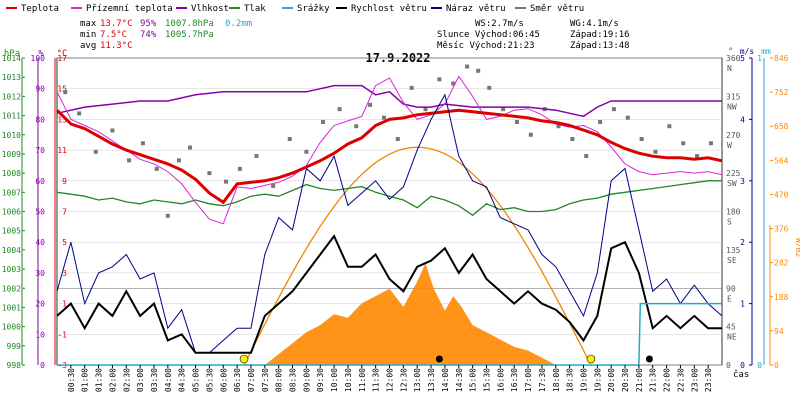 The width and height of the screenshot is (800, 400). Describe the element at coordinates (126, 380) in the screenshot. I see `x-tick-label: 02:30` at that location.